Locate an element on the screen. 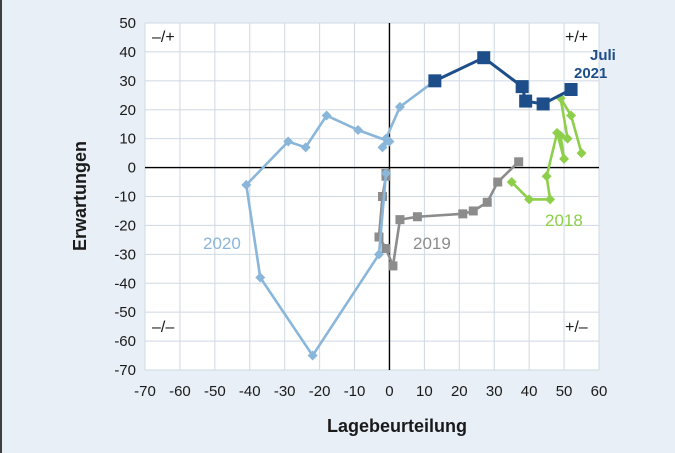 The height and width of the screenshot is (453, 675). x-tick-label: -70 is located at coordinates (145, 391).